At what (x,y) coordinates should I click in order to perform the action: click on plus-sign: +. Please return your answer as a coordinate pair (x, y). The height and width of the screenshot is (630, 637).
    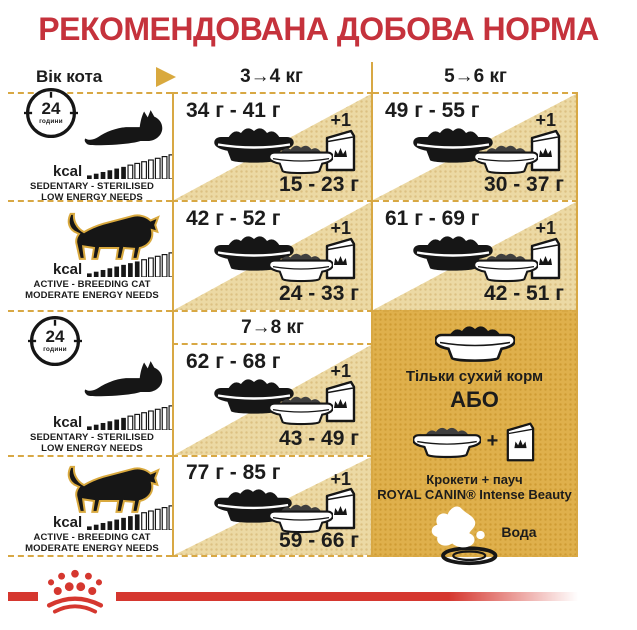
    Looking at the image, I should click on (492, 441).